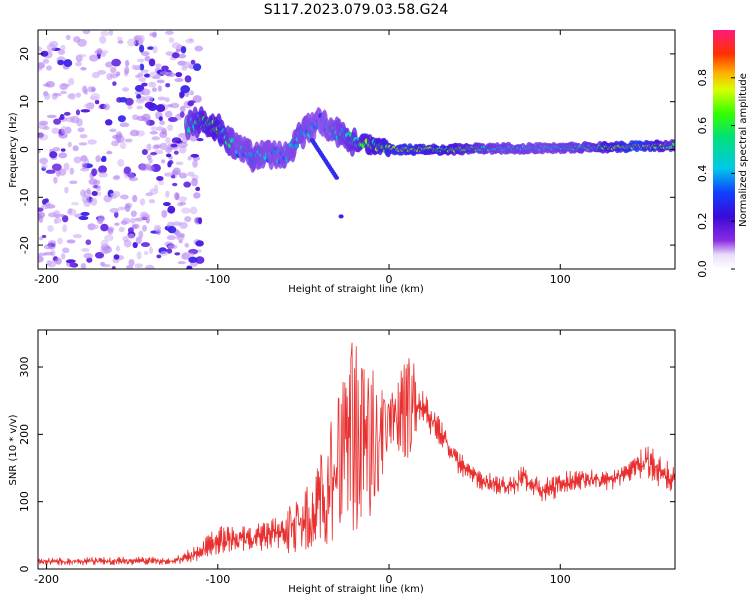 This screenshot has height=600, width=750. I want to click on colorbar-gradient, so click(724, 149).